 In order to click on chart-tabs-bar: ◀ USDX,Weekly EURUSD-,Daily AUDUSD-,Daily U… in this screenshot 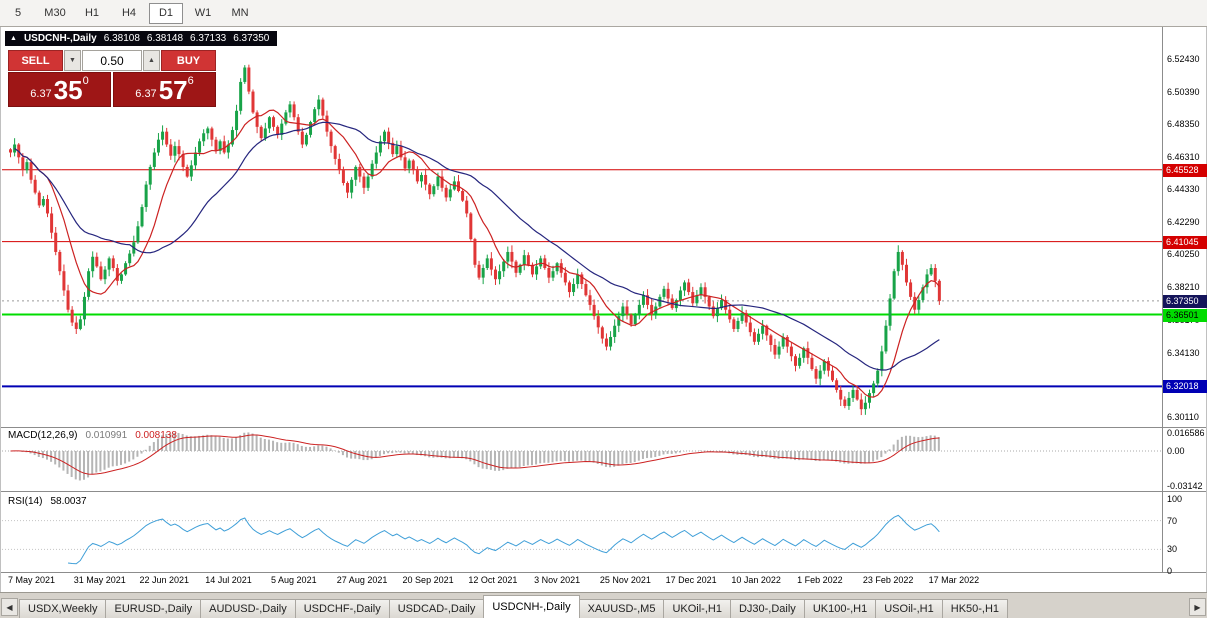, I will do `click(603, 605)`.